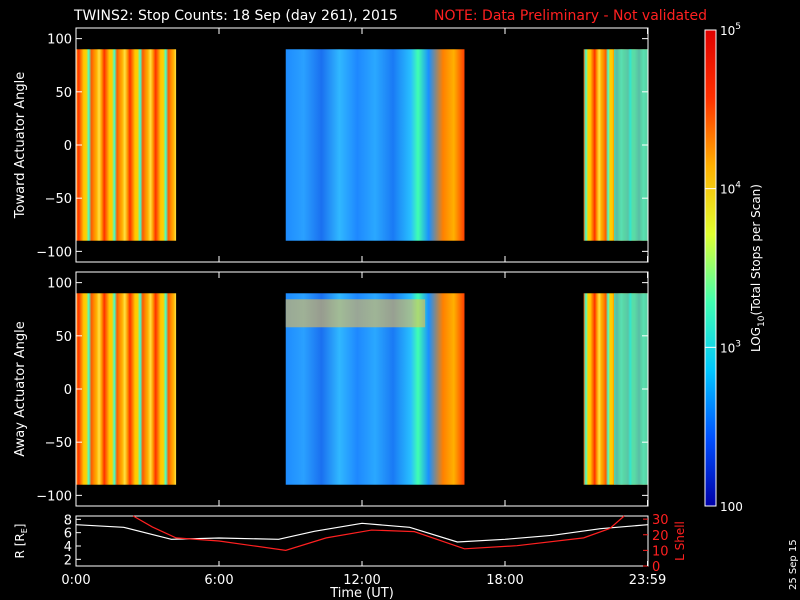 The image size is (800, 600). I want to click on line-y2-tick-label: 20, so click(660, 536).